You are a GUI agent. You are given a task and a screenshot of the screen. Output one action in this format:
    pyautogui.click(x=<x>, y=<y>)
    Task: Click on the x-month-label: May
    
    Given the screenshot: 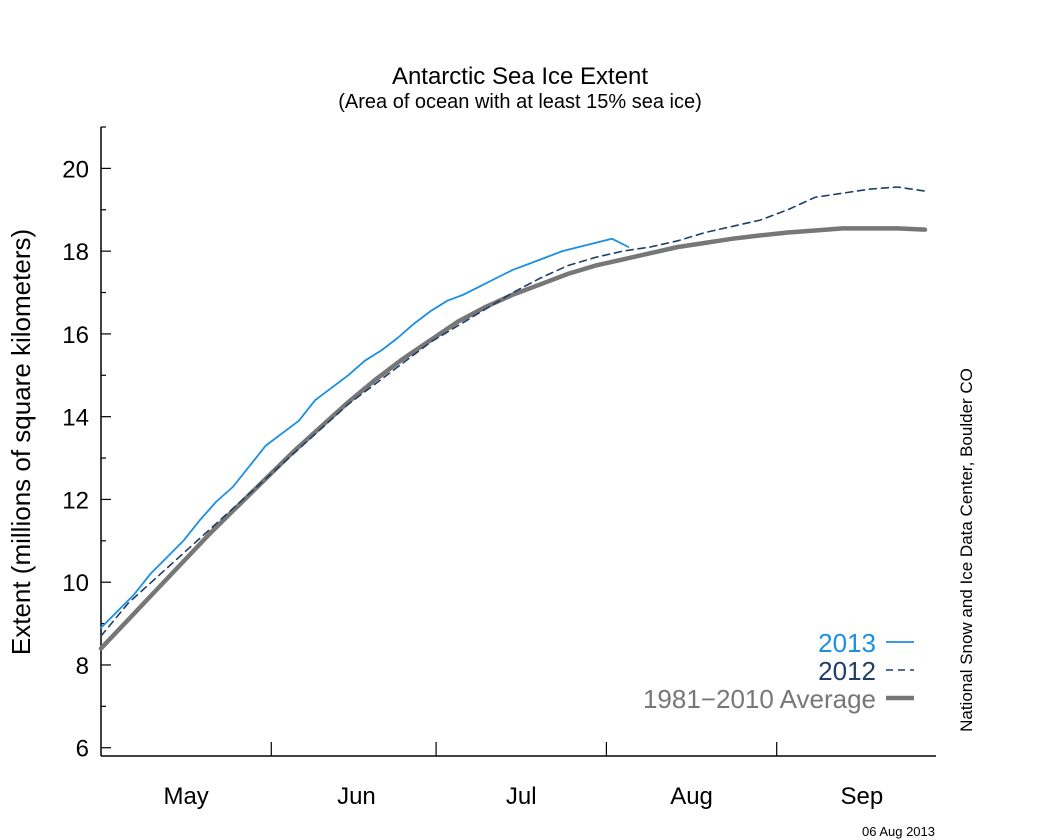 What is the action you would take?
    pyautogui.click(x=185, y=796)
    